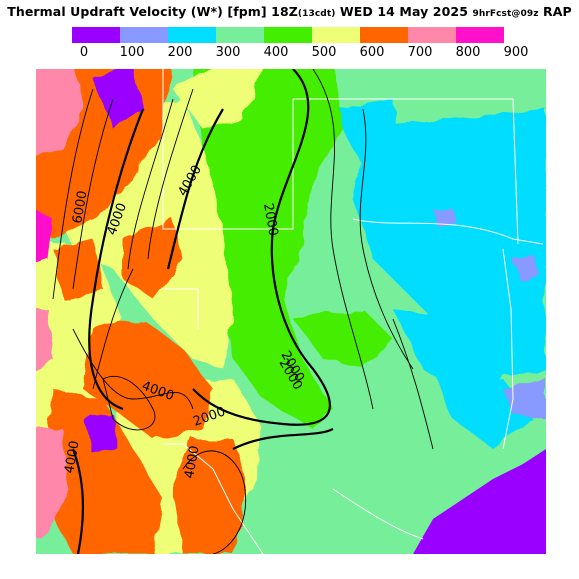  Describe the element at coordinates (372, 52) in the screenshot. I see `scale-tick-label: 600` at that location.